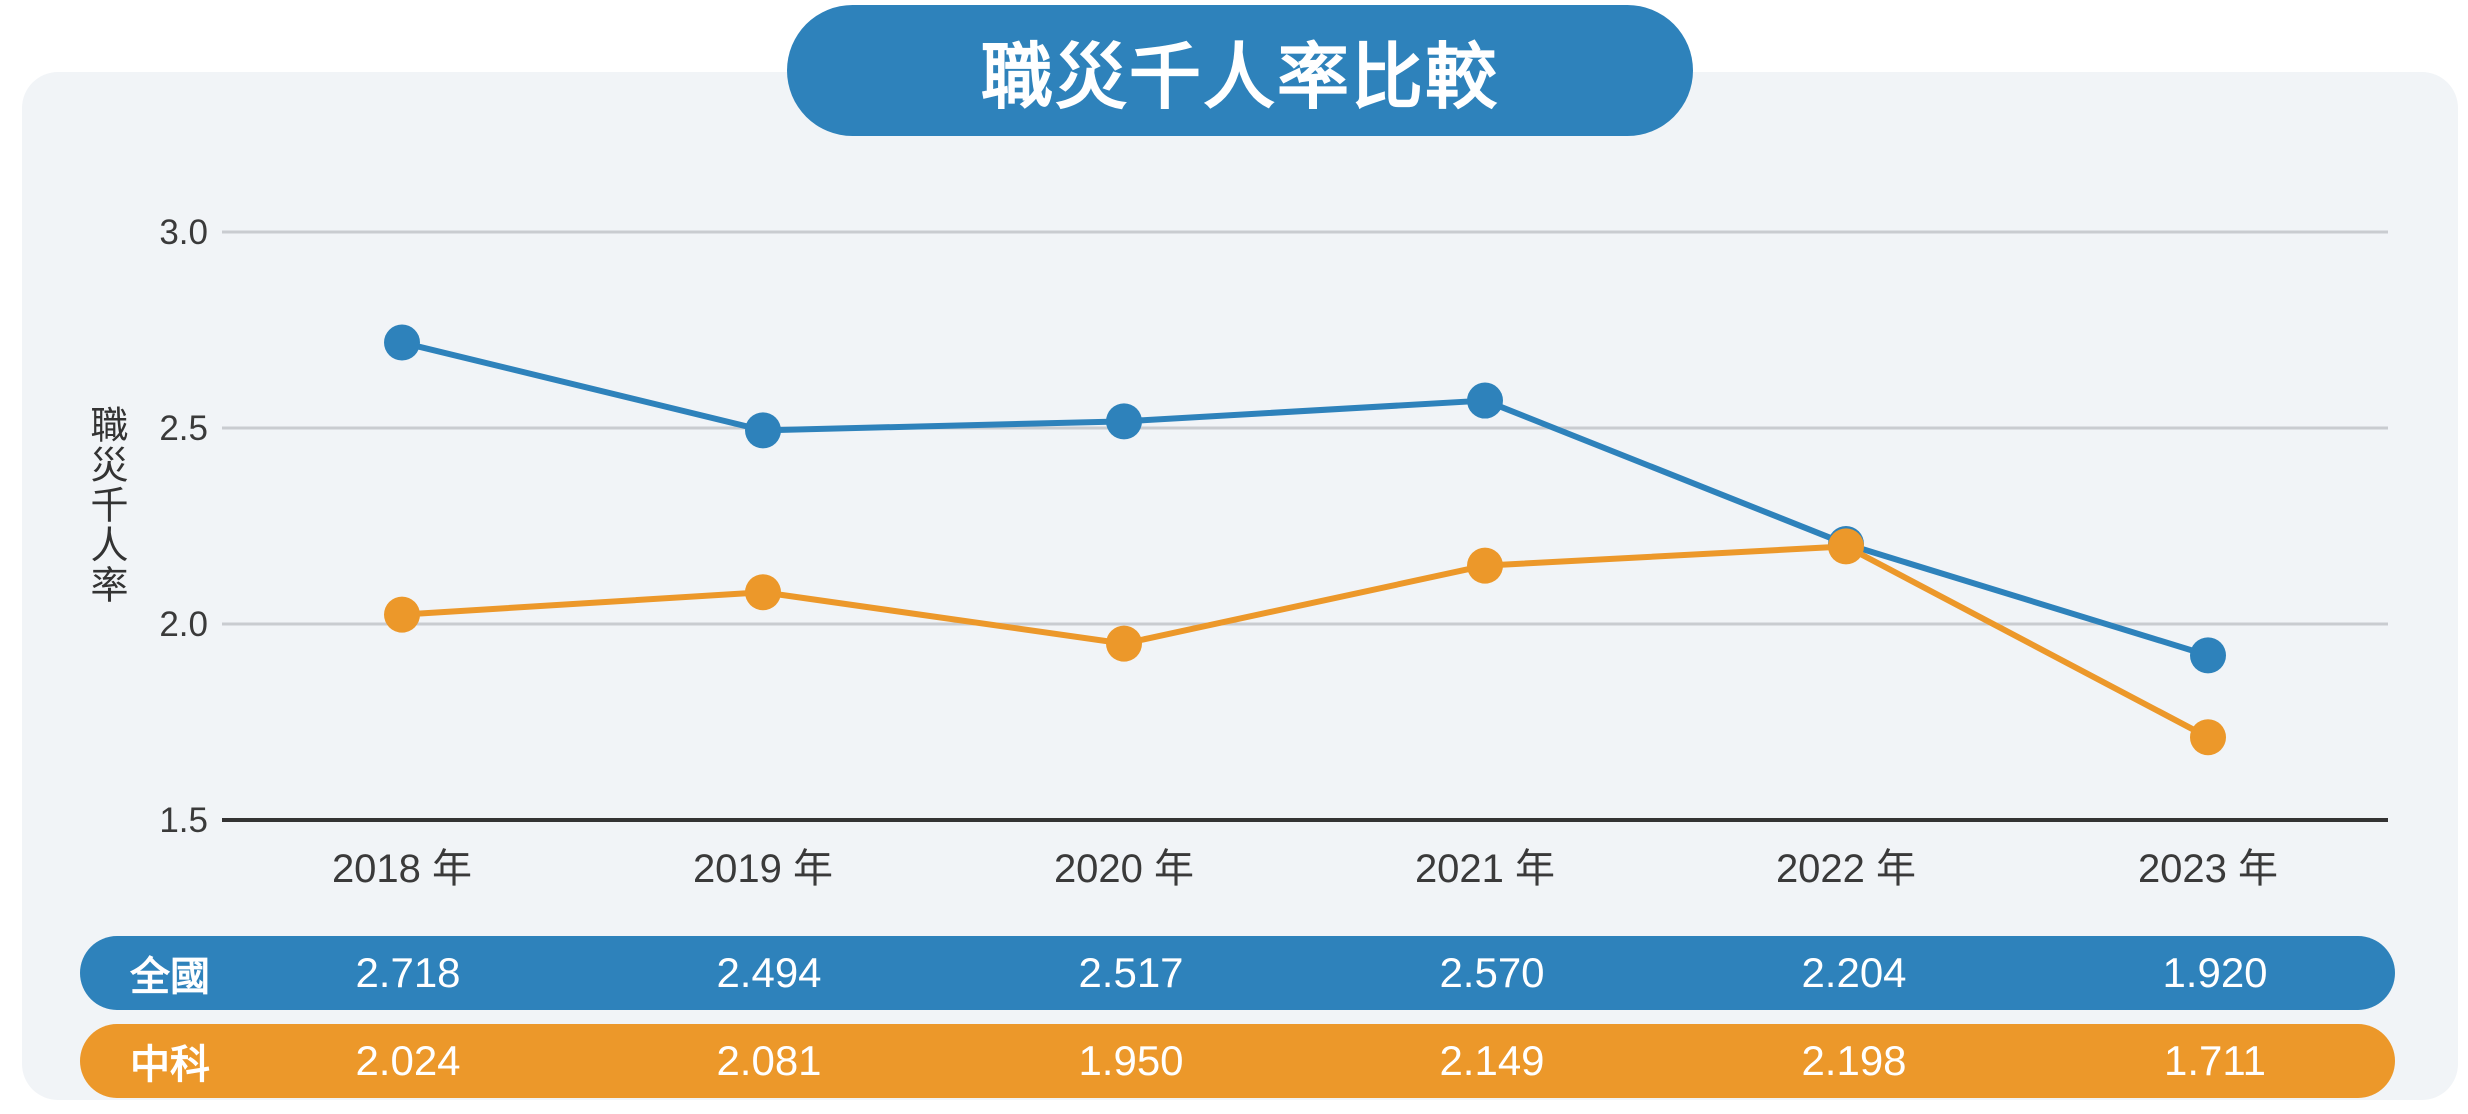 This screenshot has width=2468, height=1114. Describe the element at coordinates (408, 1060) in the screenshot. I see `central-value-cell: 2.024` at that location.